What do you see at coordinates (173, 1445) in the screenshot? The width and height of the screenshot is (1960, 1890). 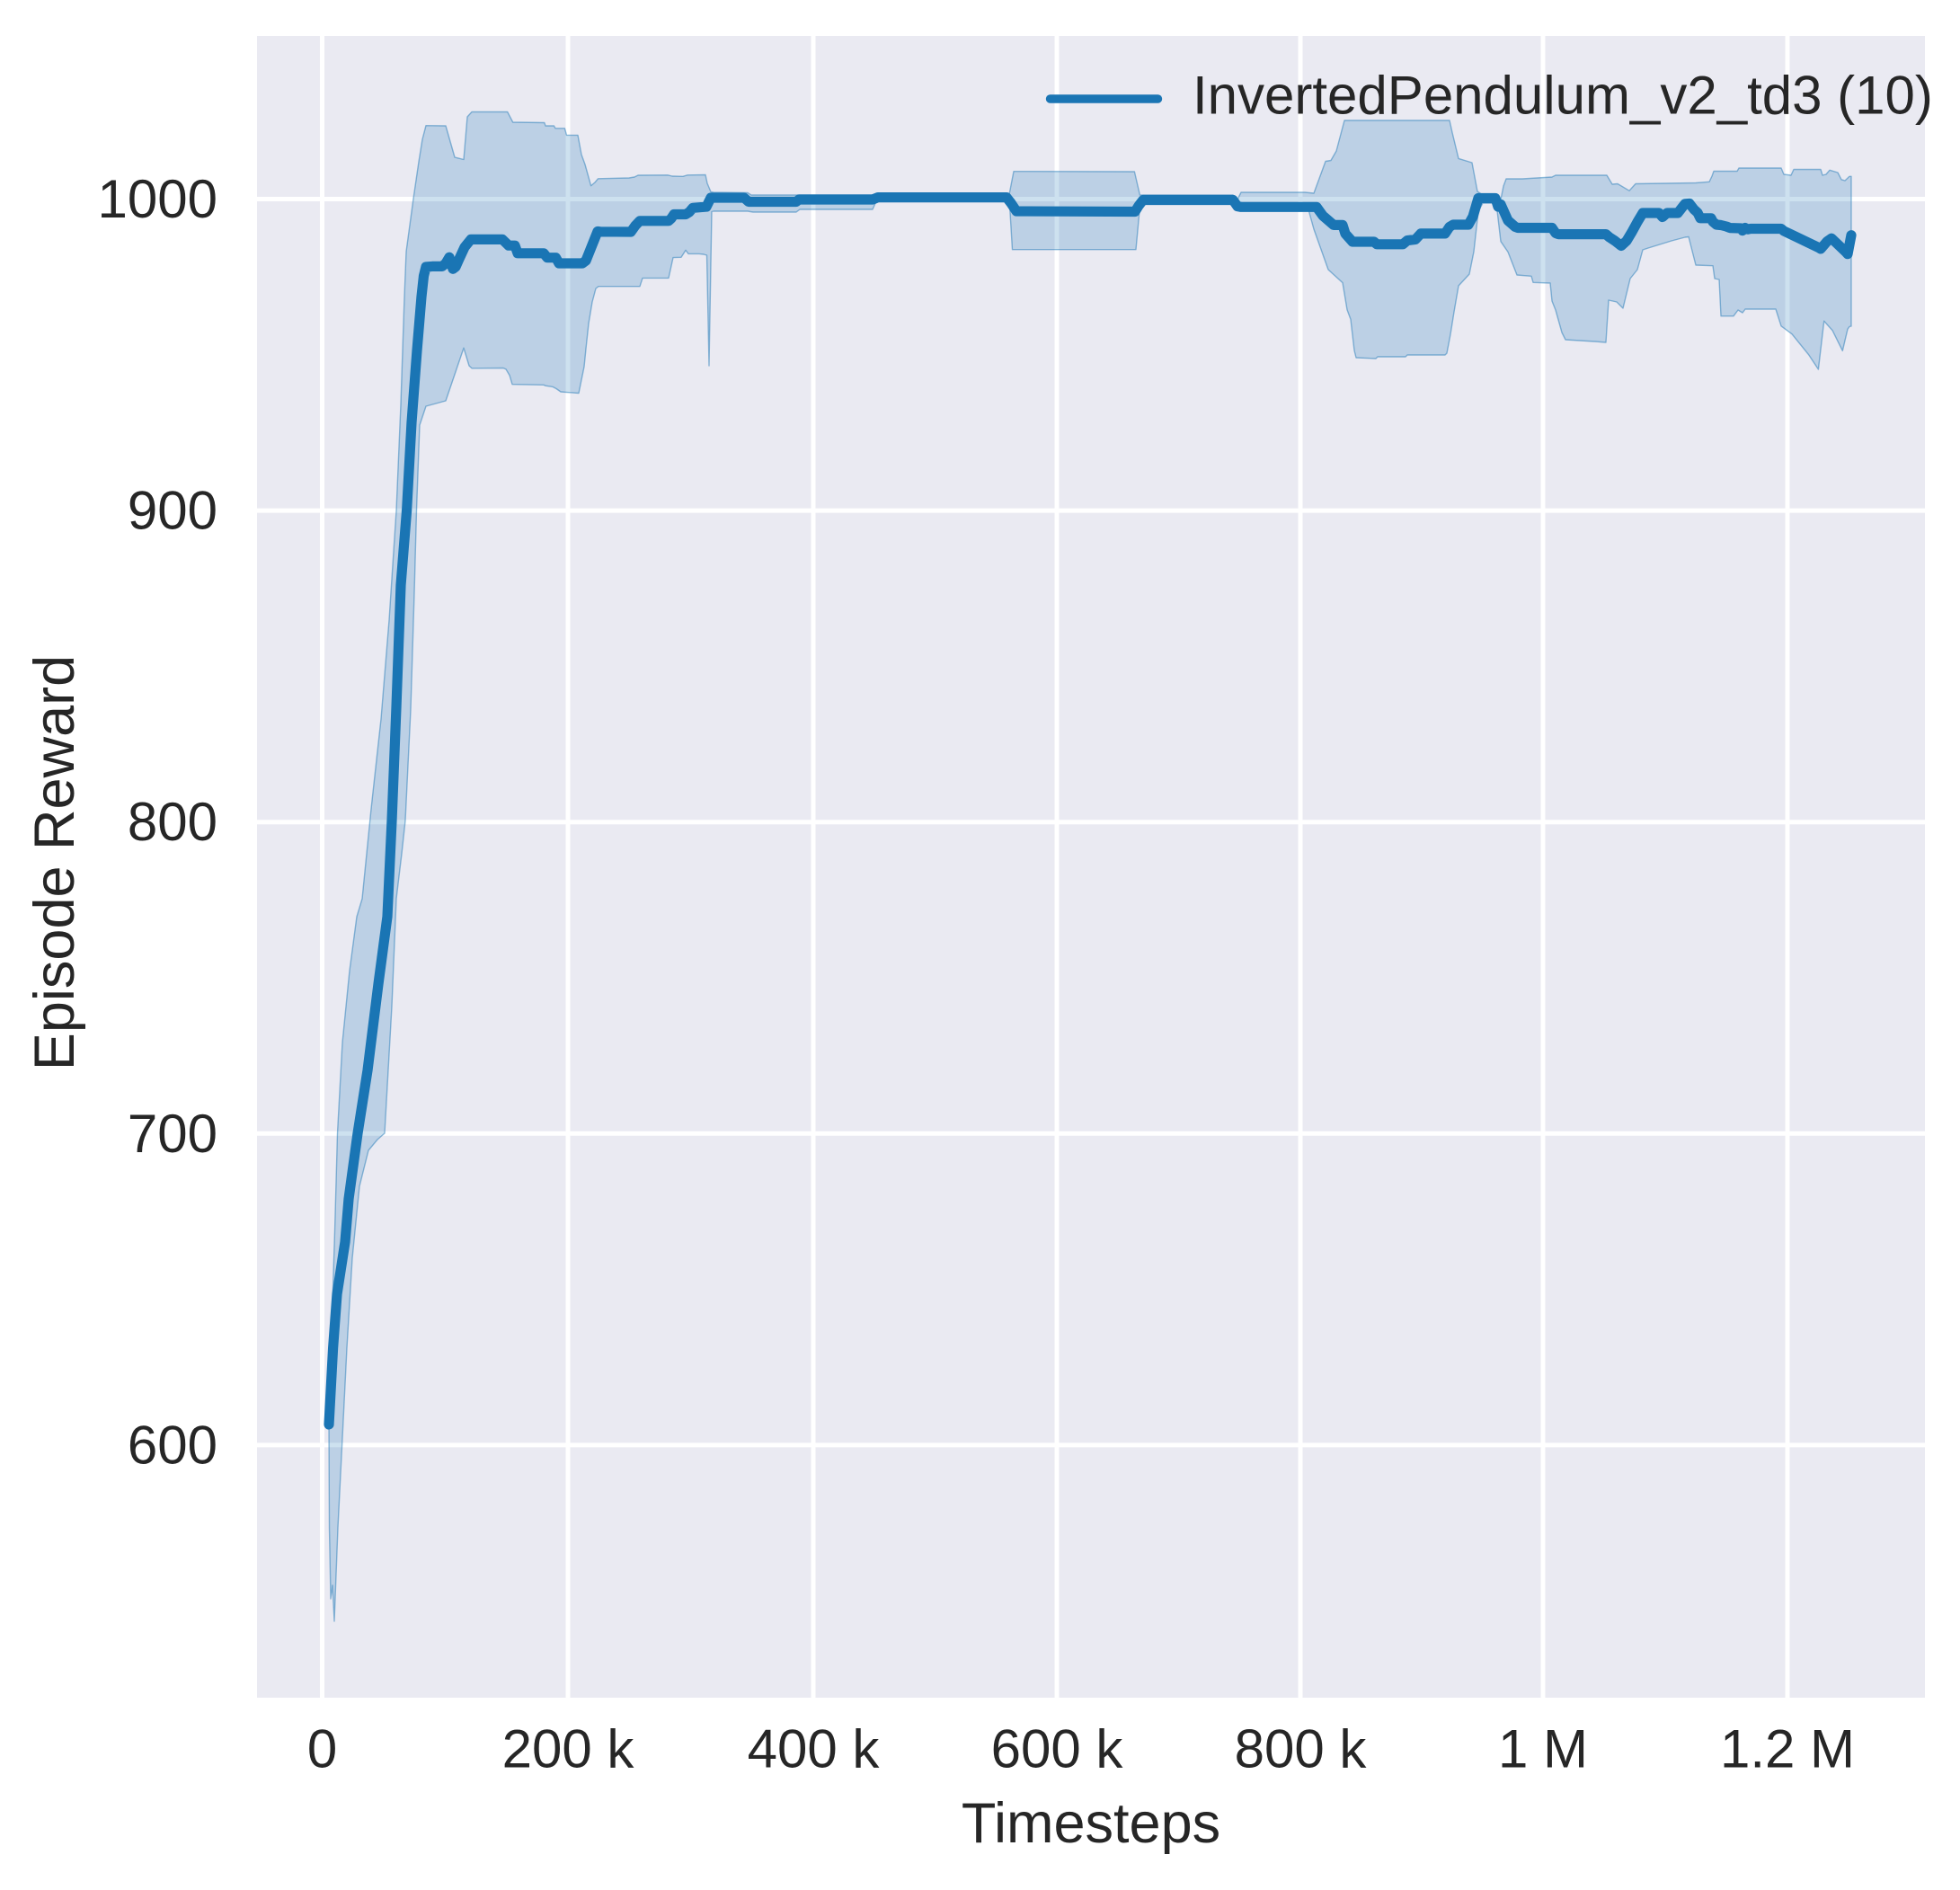 I see `svg-text: 600` at bounding box center [173, 1445].